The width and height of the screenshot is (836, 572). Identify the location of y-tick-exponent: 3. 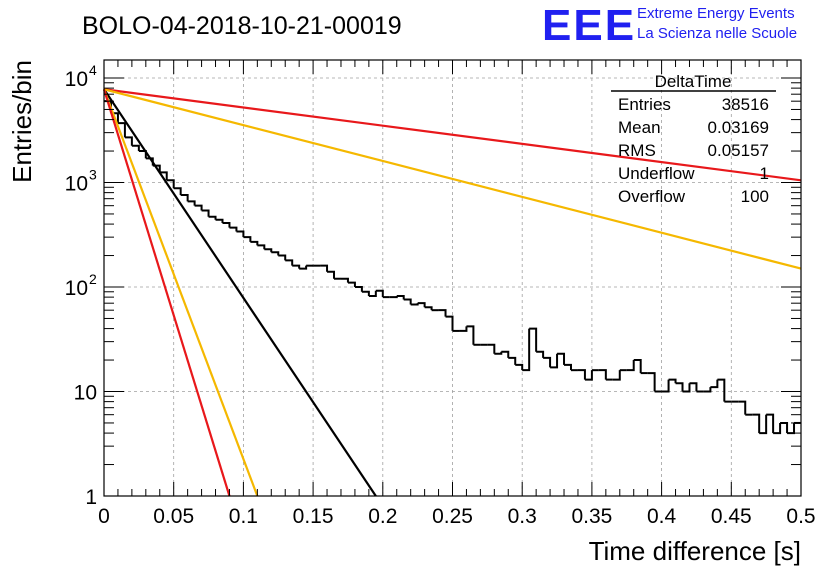
(93, 175).